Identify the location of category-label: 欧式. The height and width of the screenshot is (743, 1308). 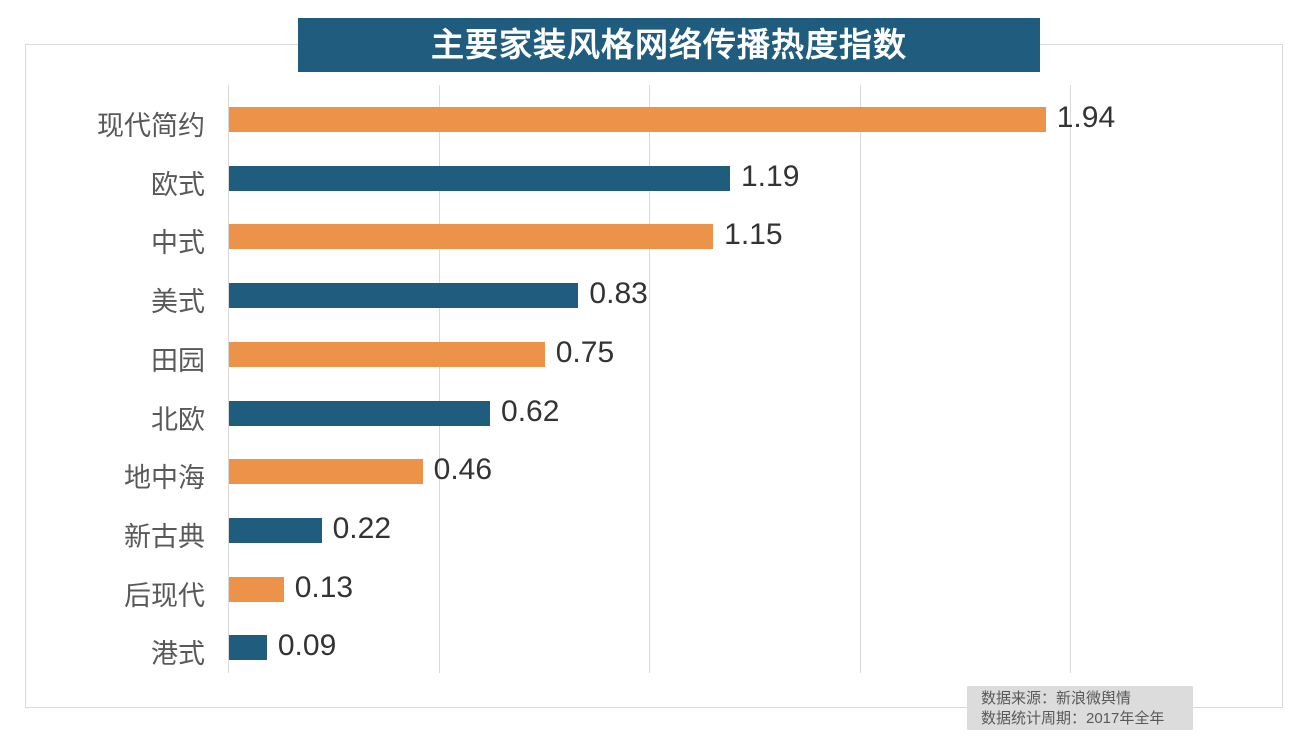
(178, 184).